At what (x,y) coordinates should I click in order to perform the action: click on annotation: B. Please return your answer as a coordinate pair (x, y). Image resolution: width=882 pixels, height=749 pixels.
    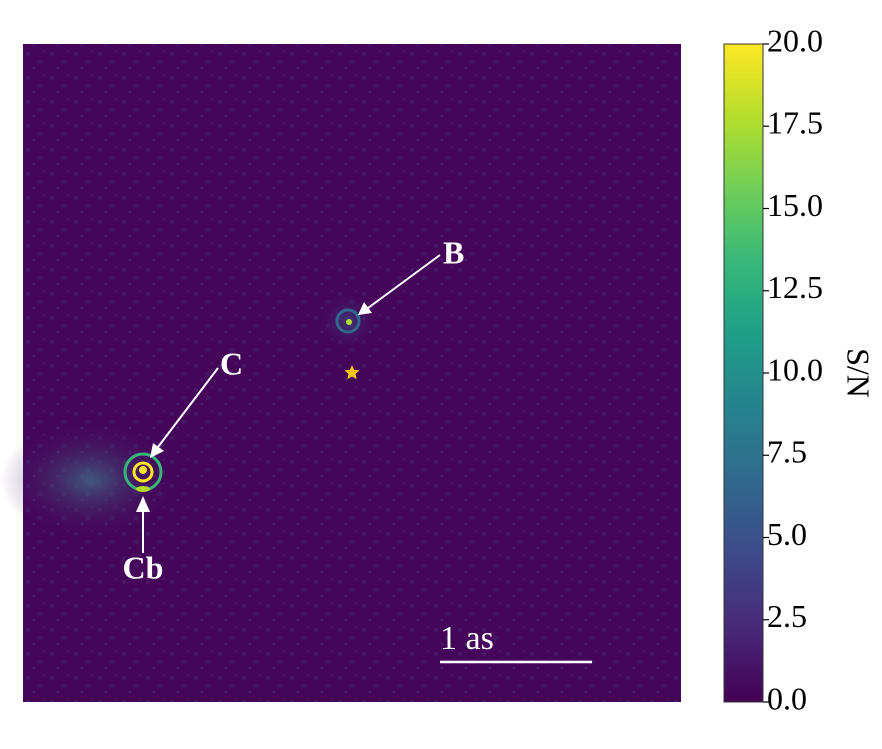
    Looking at the image, I should click on (453, 252).